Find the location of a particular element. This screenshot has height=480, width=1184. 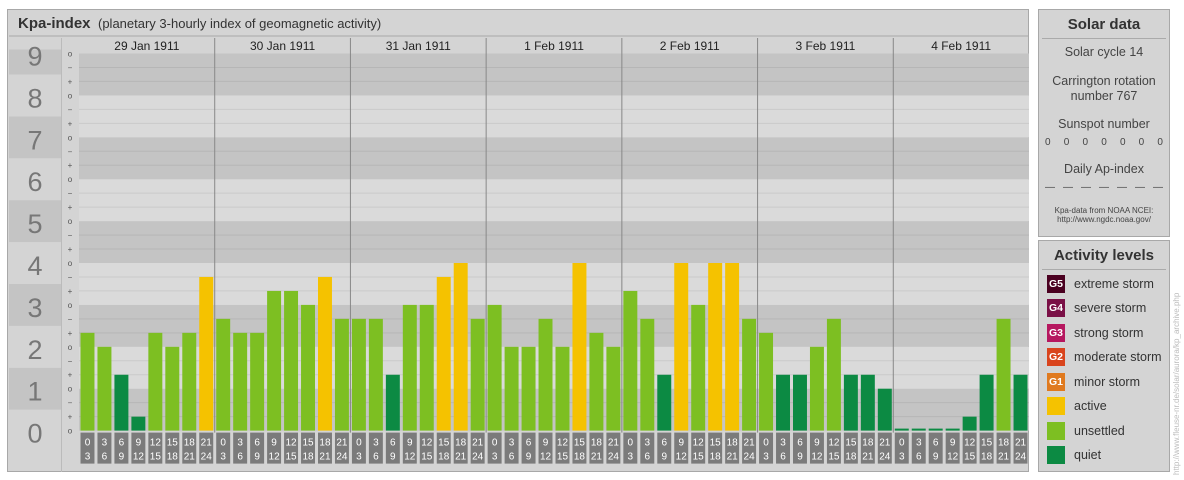

interval-end-label: 6 is located at coordinates (648, 457).